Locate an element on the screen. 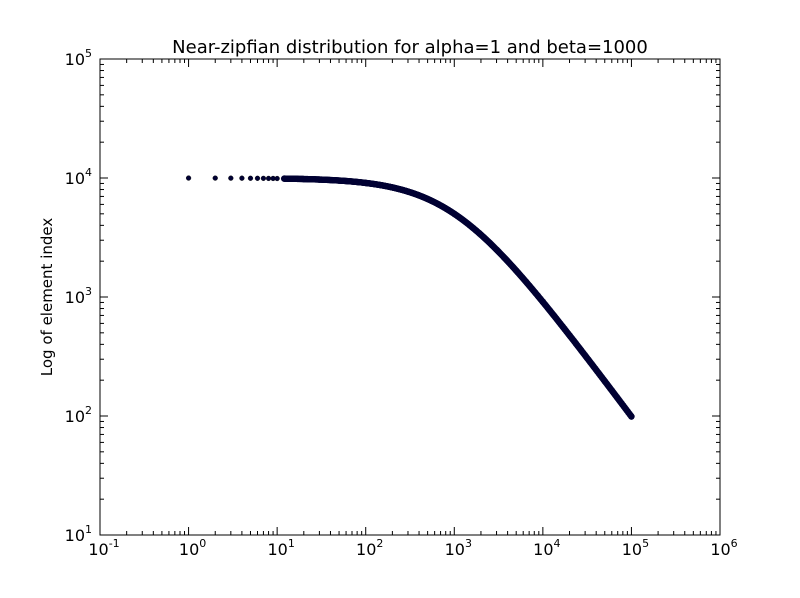  y-tick-label: 10⁵ is located at coordinates (78, 58).